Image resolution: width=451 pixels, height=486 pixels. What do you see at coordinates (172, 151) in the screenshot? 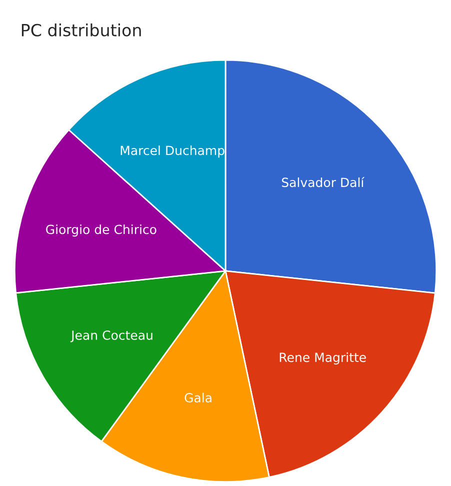
I see `slice-label: Marcel Duchamp` at bounding box center [172, 151].